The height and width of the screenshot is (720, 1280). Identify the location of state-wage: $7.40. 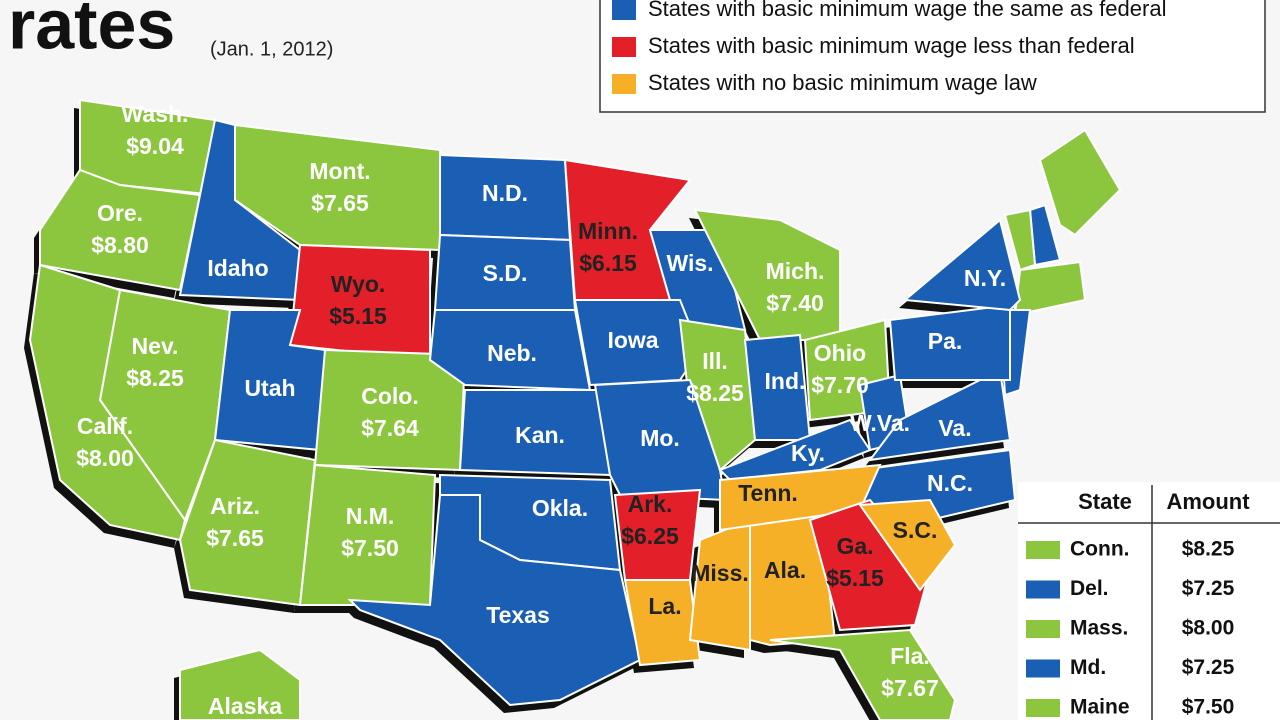
(795, 303).